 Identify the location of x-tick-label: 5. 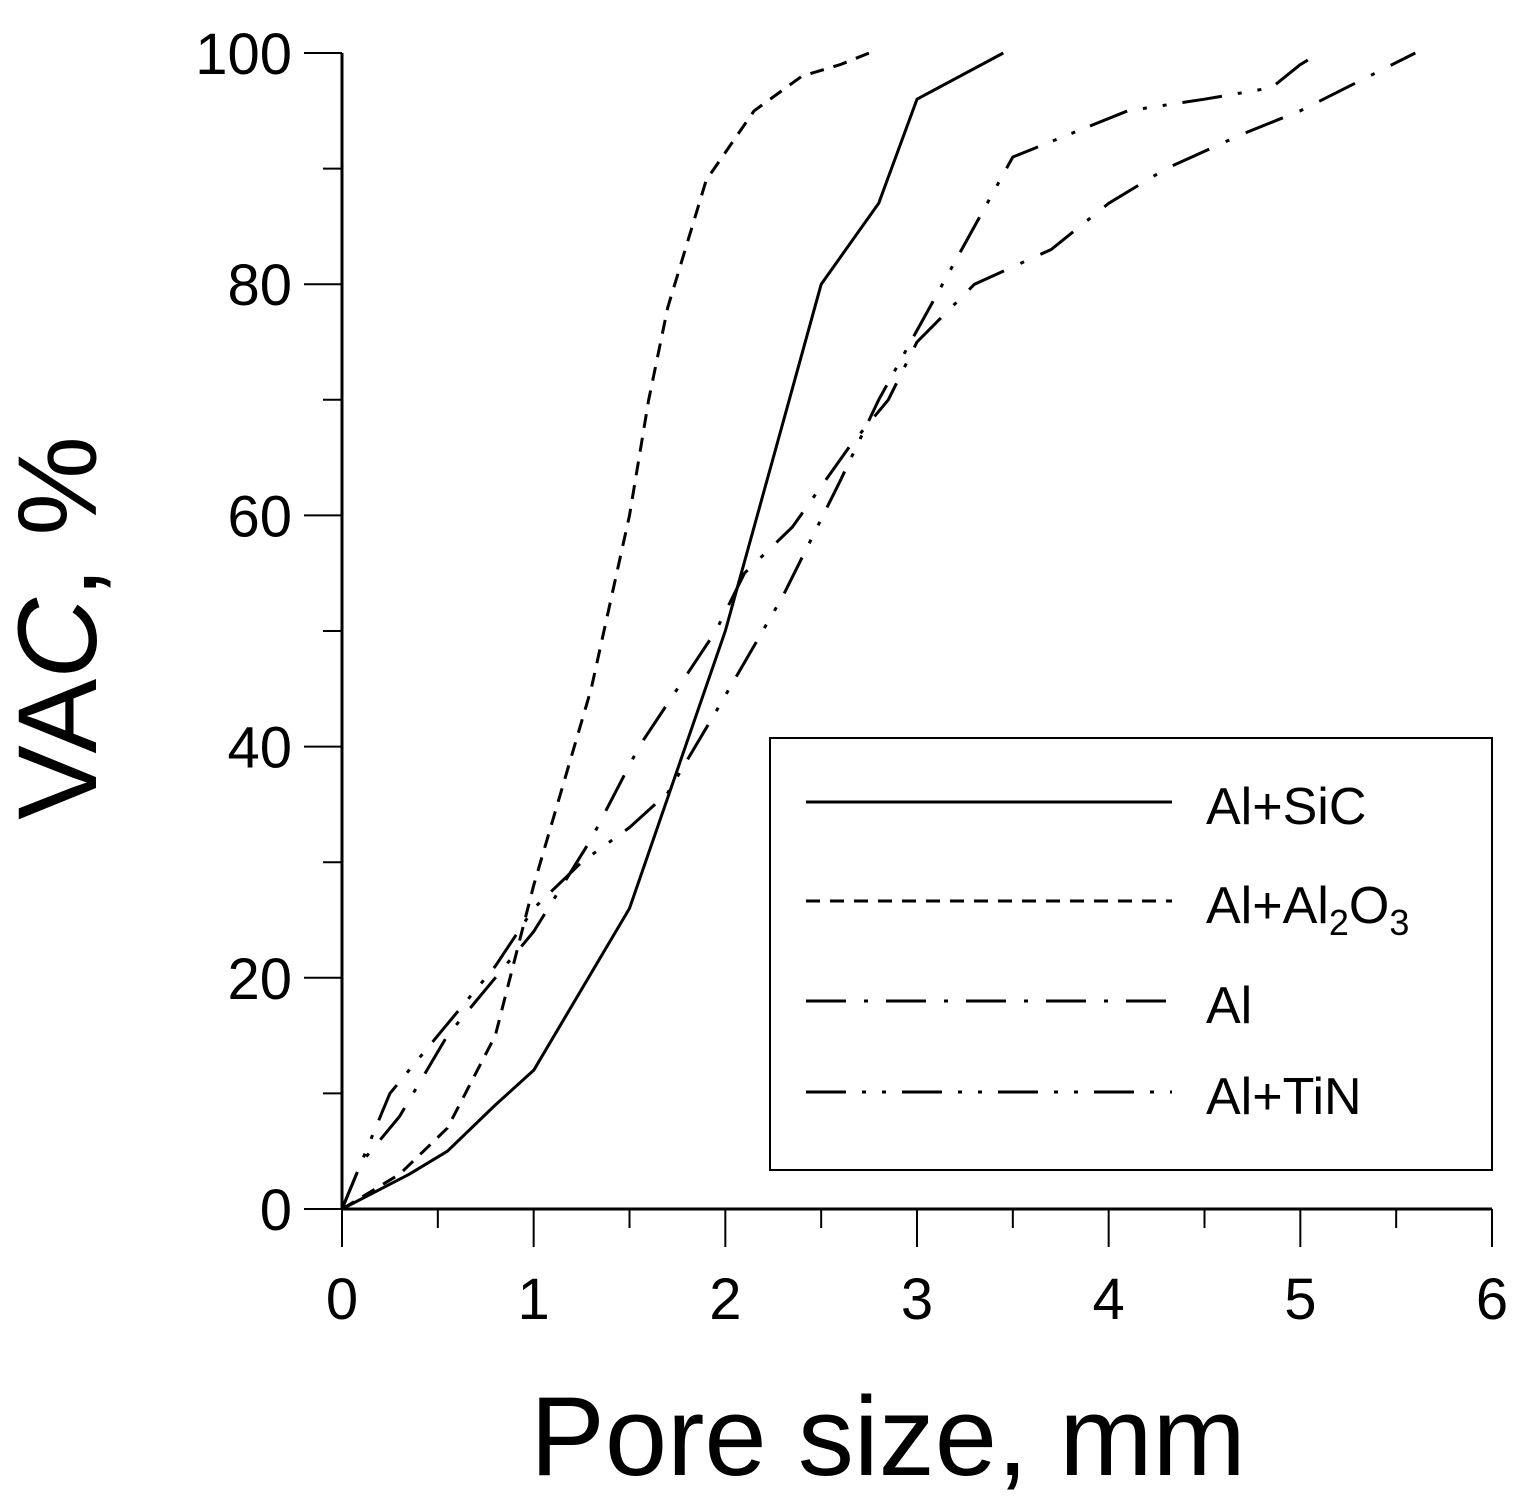
(1300, 1299).